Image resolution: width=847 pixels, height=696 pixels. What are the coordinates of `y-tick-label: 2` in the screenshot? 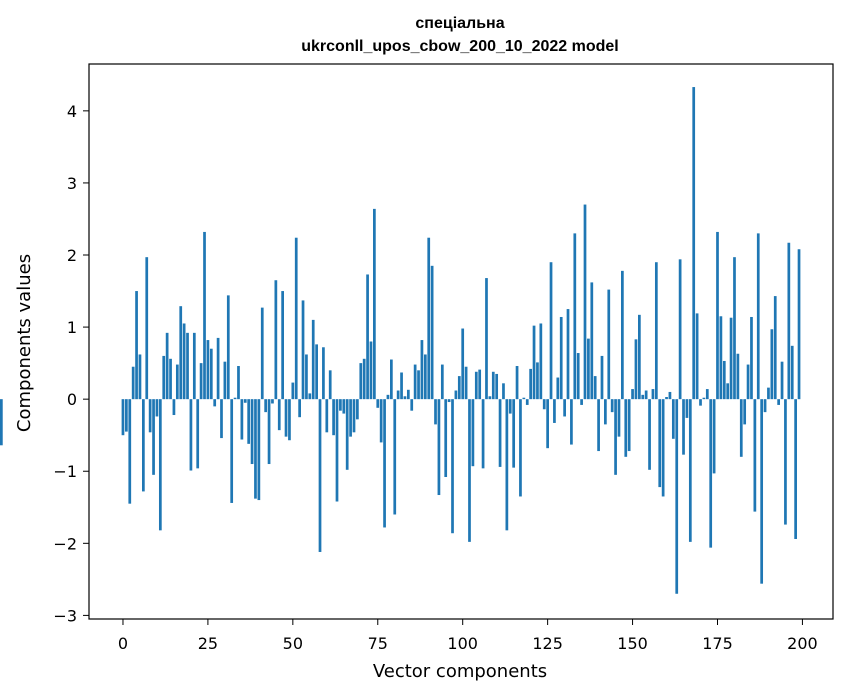 It's located at (72, 255).